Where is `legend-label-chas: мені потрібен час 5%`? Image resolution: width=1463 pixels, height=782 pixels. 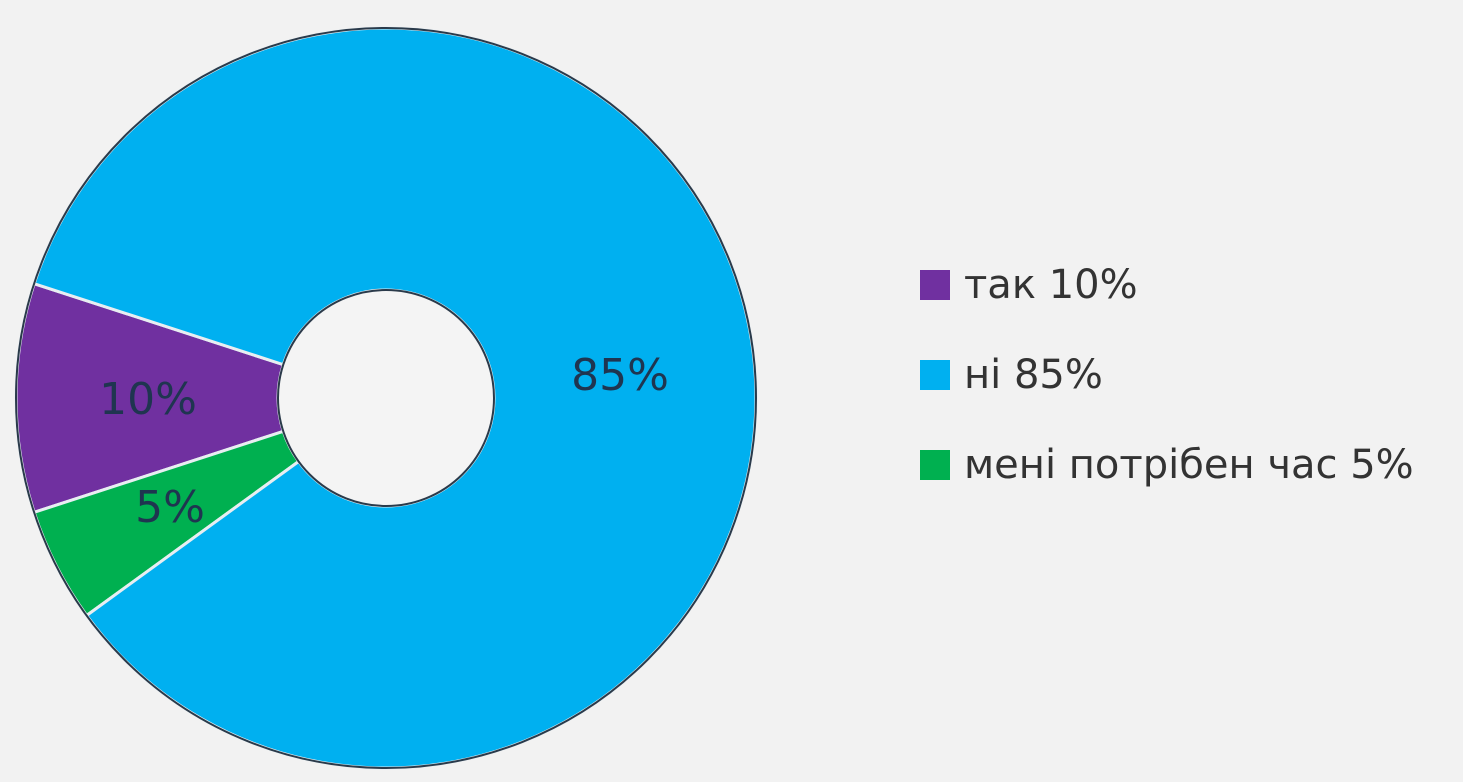
legend-label-chas: мені потрібен час 5% is located at coordinates (1189, 465).